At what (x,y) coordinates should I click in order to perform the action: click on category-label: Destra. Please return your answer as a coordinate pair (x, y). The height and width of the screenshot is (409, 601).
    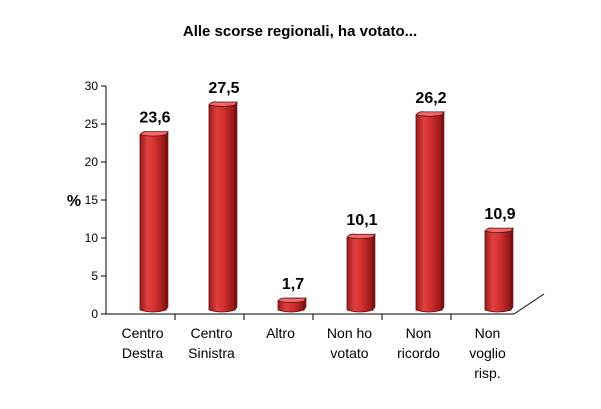
    Looking at the image, I should click on (142, 353).